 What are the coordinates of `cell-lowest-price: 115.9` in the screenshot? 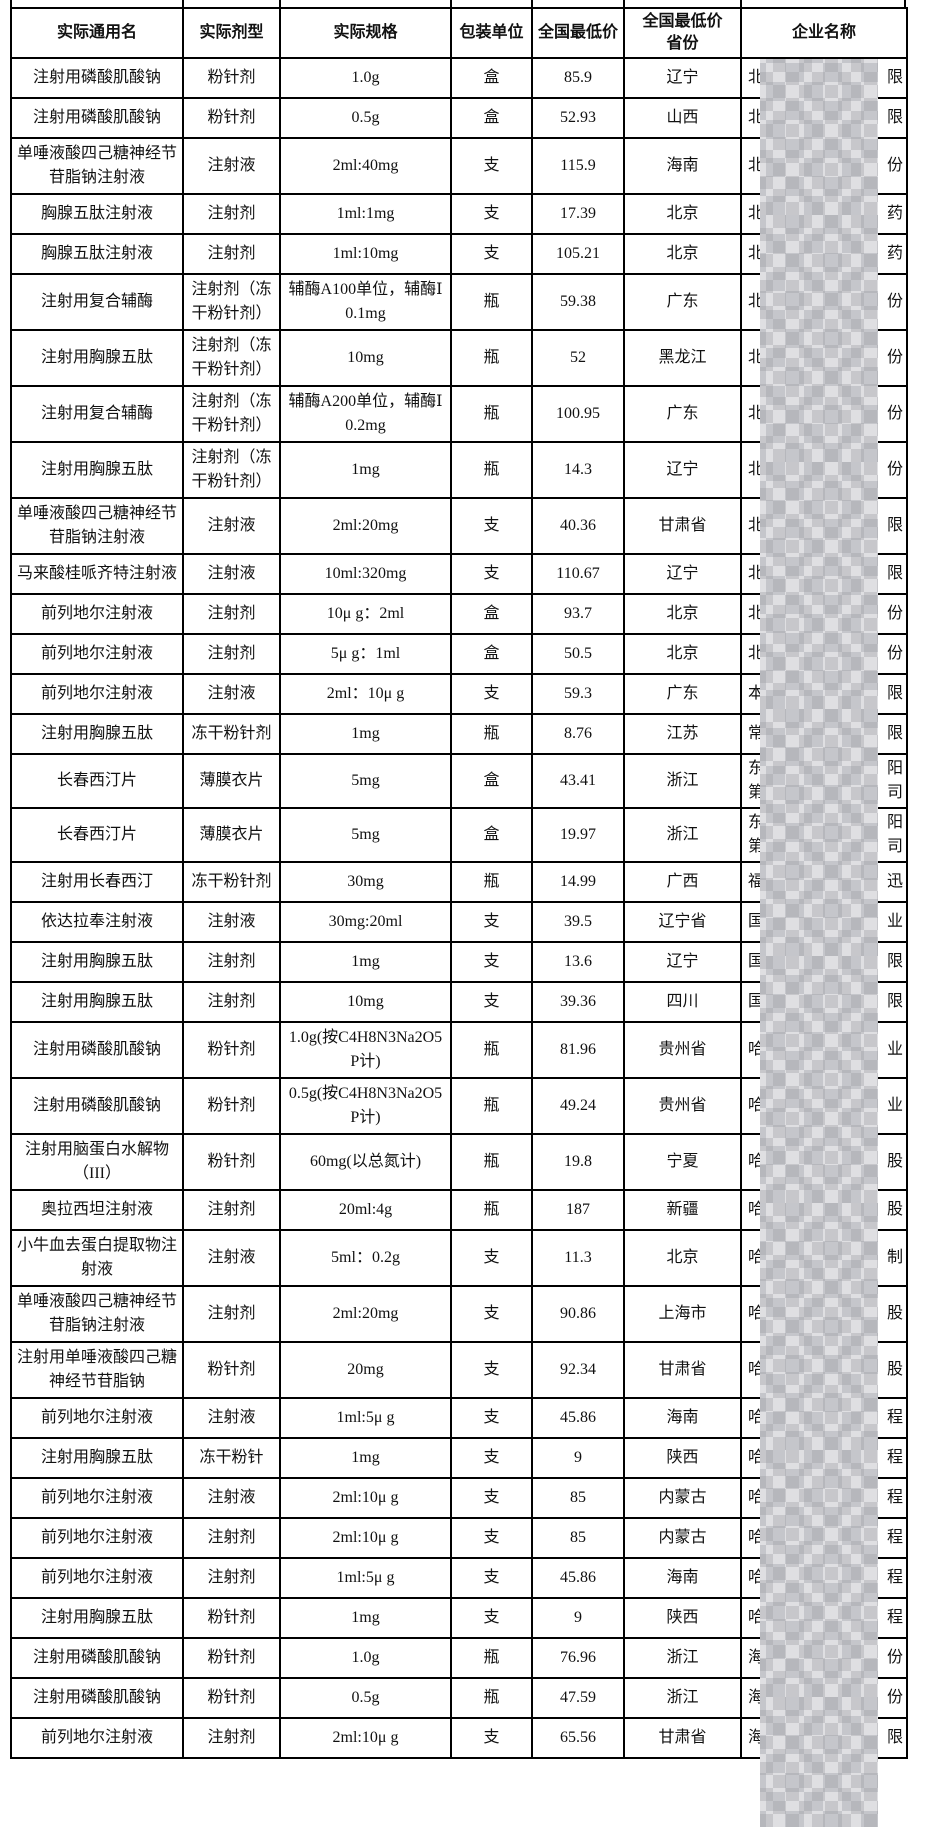 It's located at (578, 166).